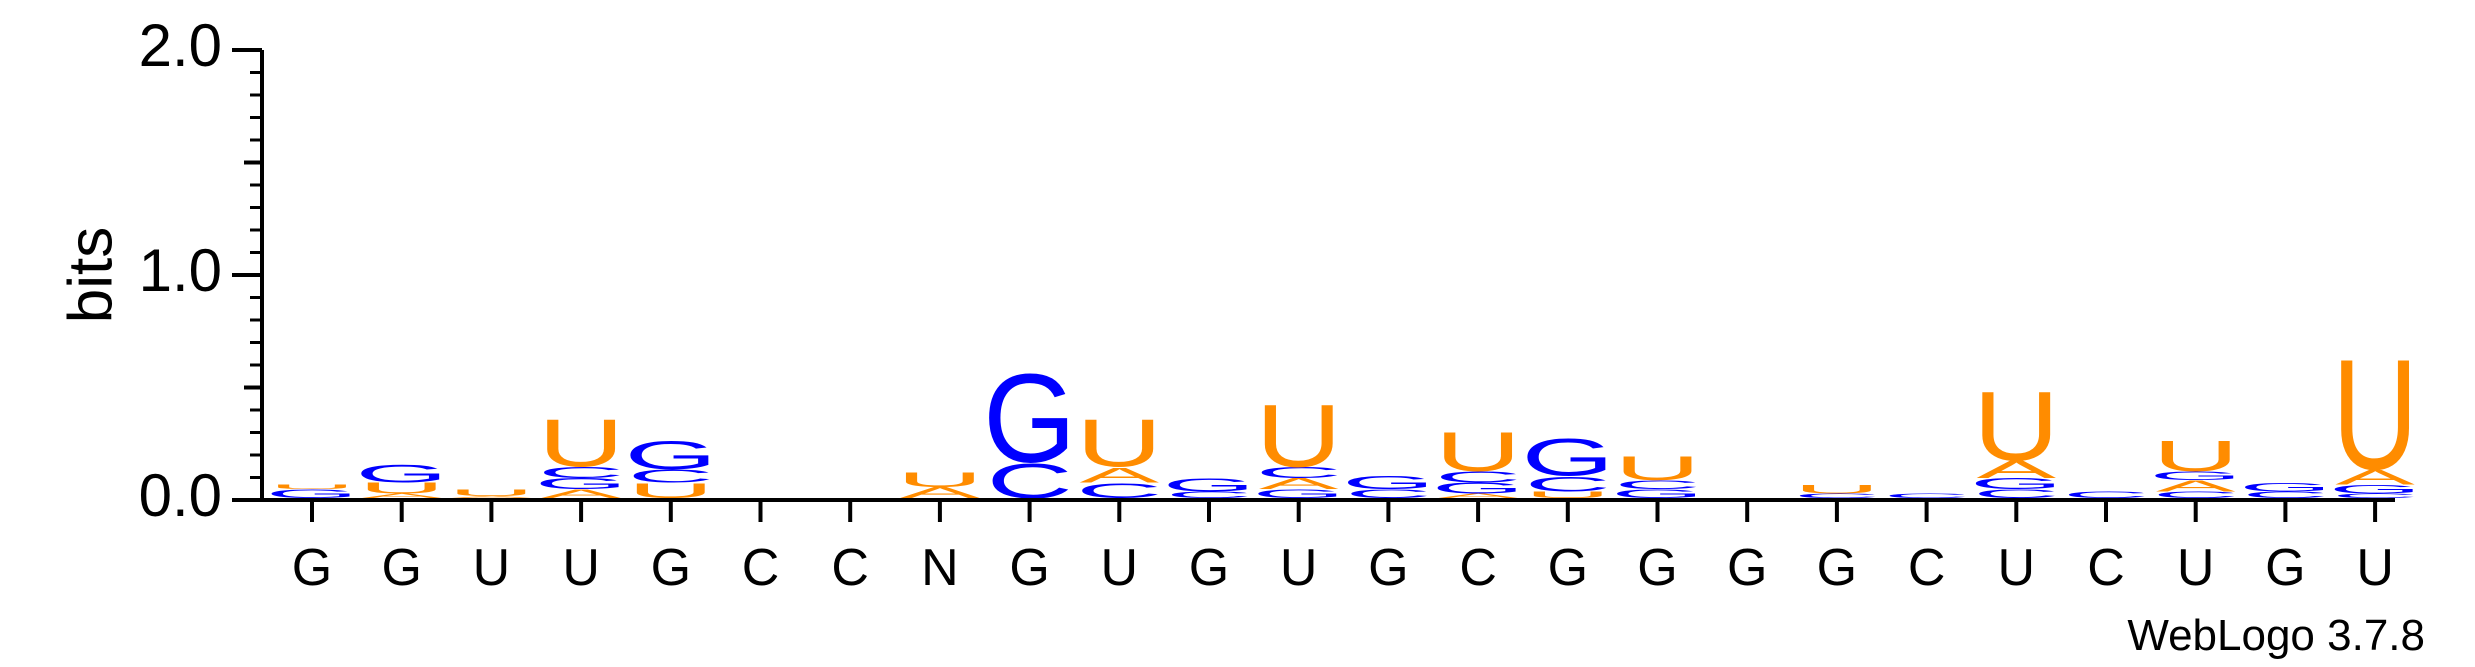  Describe the element at coordinates (180, 45) in the screenshot. I see `y-tick-label: 2.0` at that location.